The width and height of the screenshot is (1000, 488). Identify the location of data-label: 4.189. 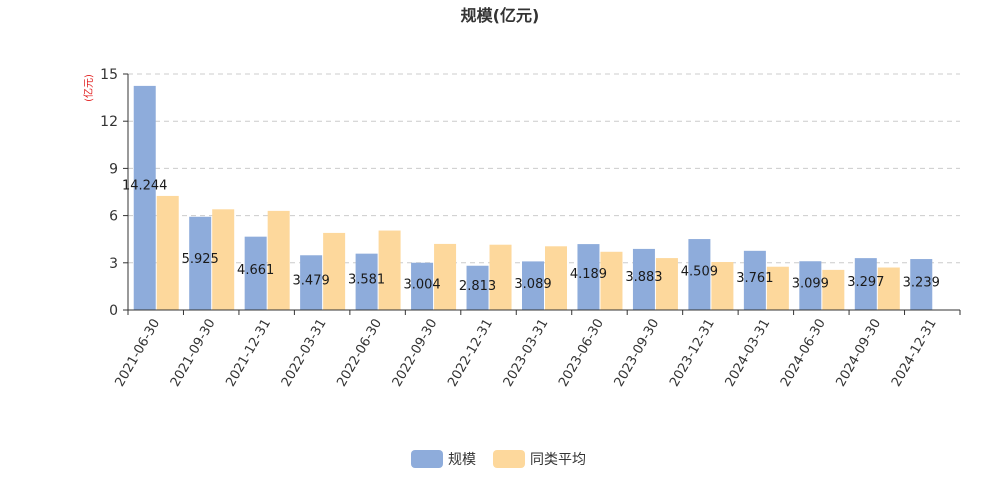
(588, 274).